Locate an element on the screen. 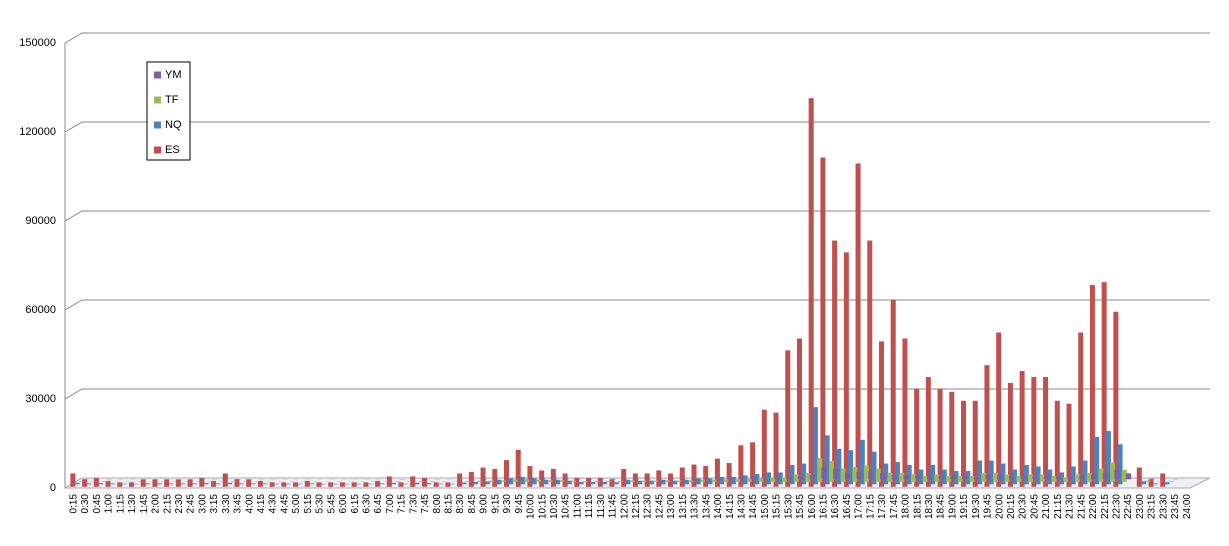  x-tick-label: 7:15 is located at coordinates (402, 504).